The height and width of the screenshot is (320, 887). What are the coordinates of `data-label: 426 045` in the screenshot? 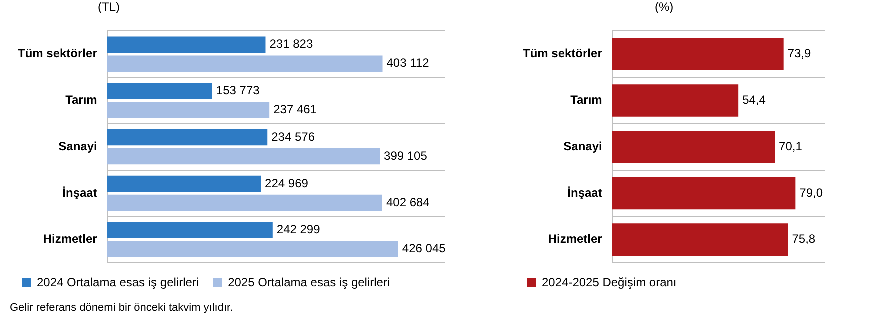 It's located at (424, 249).